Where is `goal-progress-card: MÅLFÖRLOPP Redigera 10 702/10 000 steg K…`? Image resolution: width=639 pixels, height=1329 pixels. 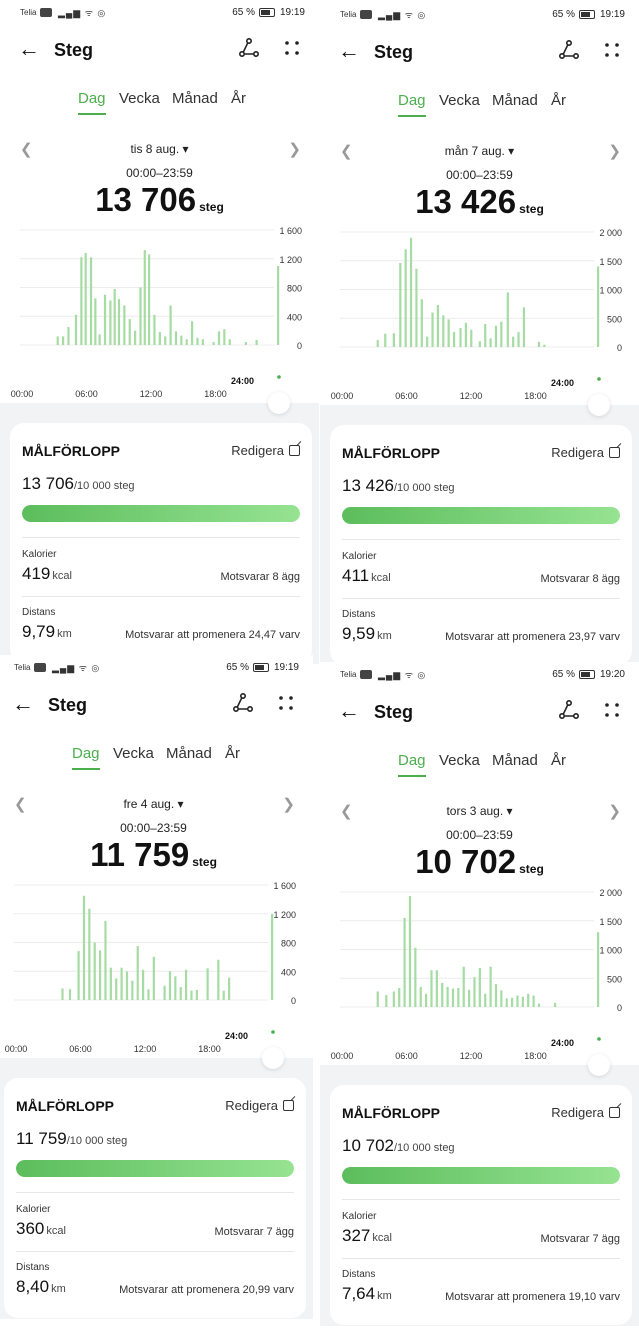 goal-progress-card: MÅLFÖRLOPP Redigera 10 702/10 000 steg K… is located at coordinates (481, 1205).